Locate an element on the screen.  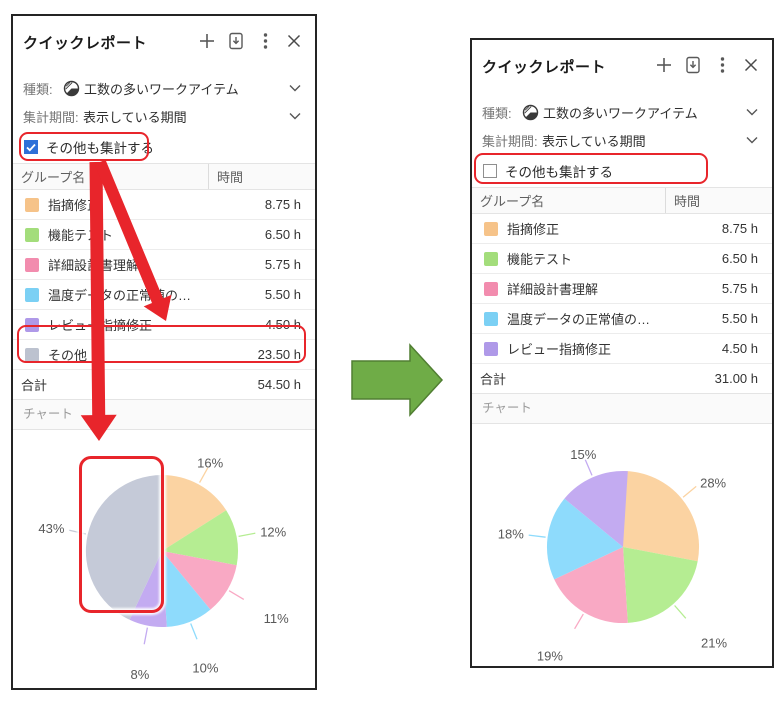
more-menu-icon is located at coordinates (722, 66).